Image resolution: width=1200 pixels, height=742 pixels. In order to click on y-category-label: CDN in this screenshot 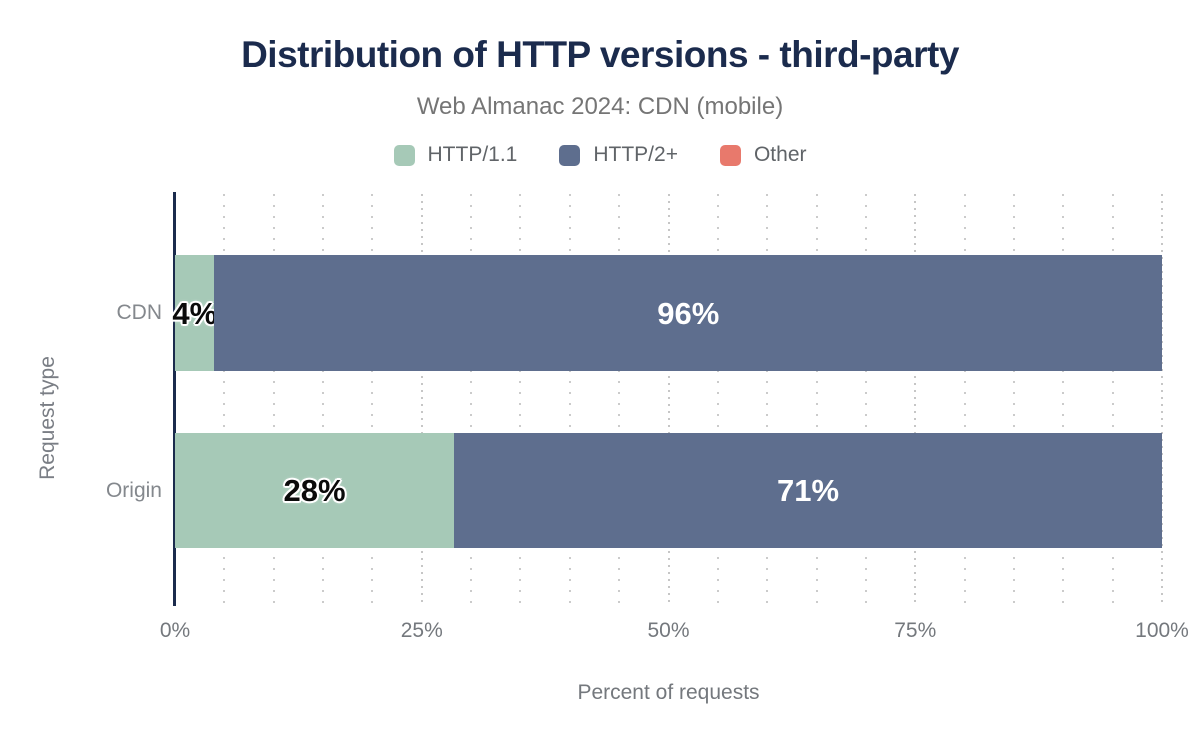, I will do `click(139, 312)`.